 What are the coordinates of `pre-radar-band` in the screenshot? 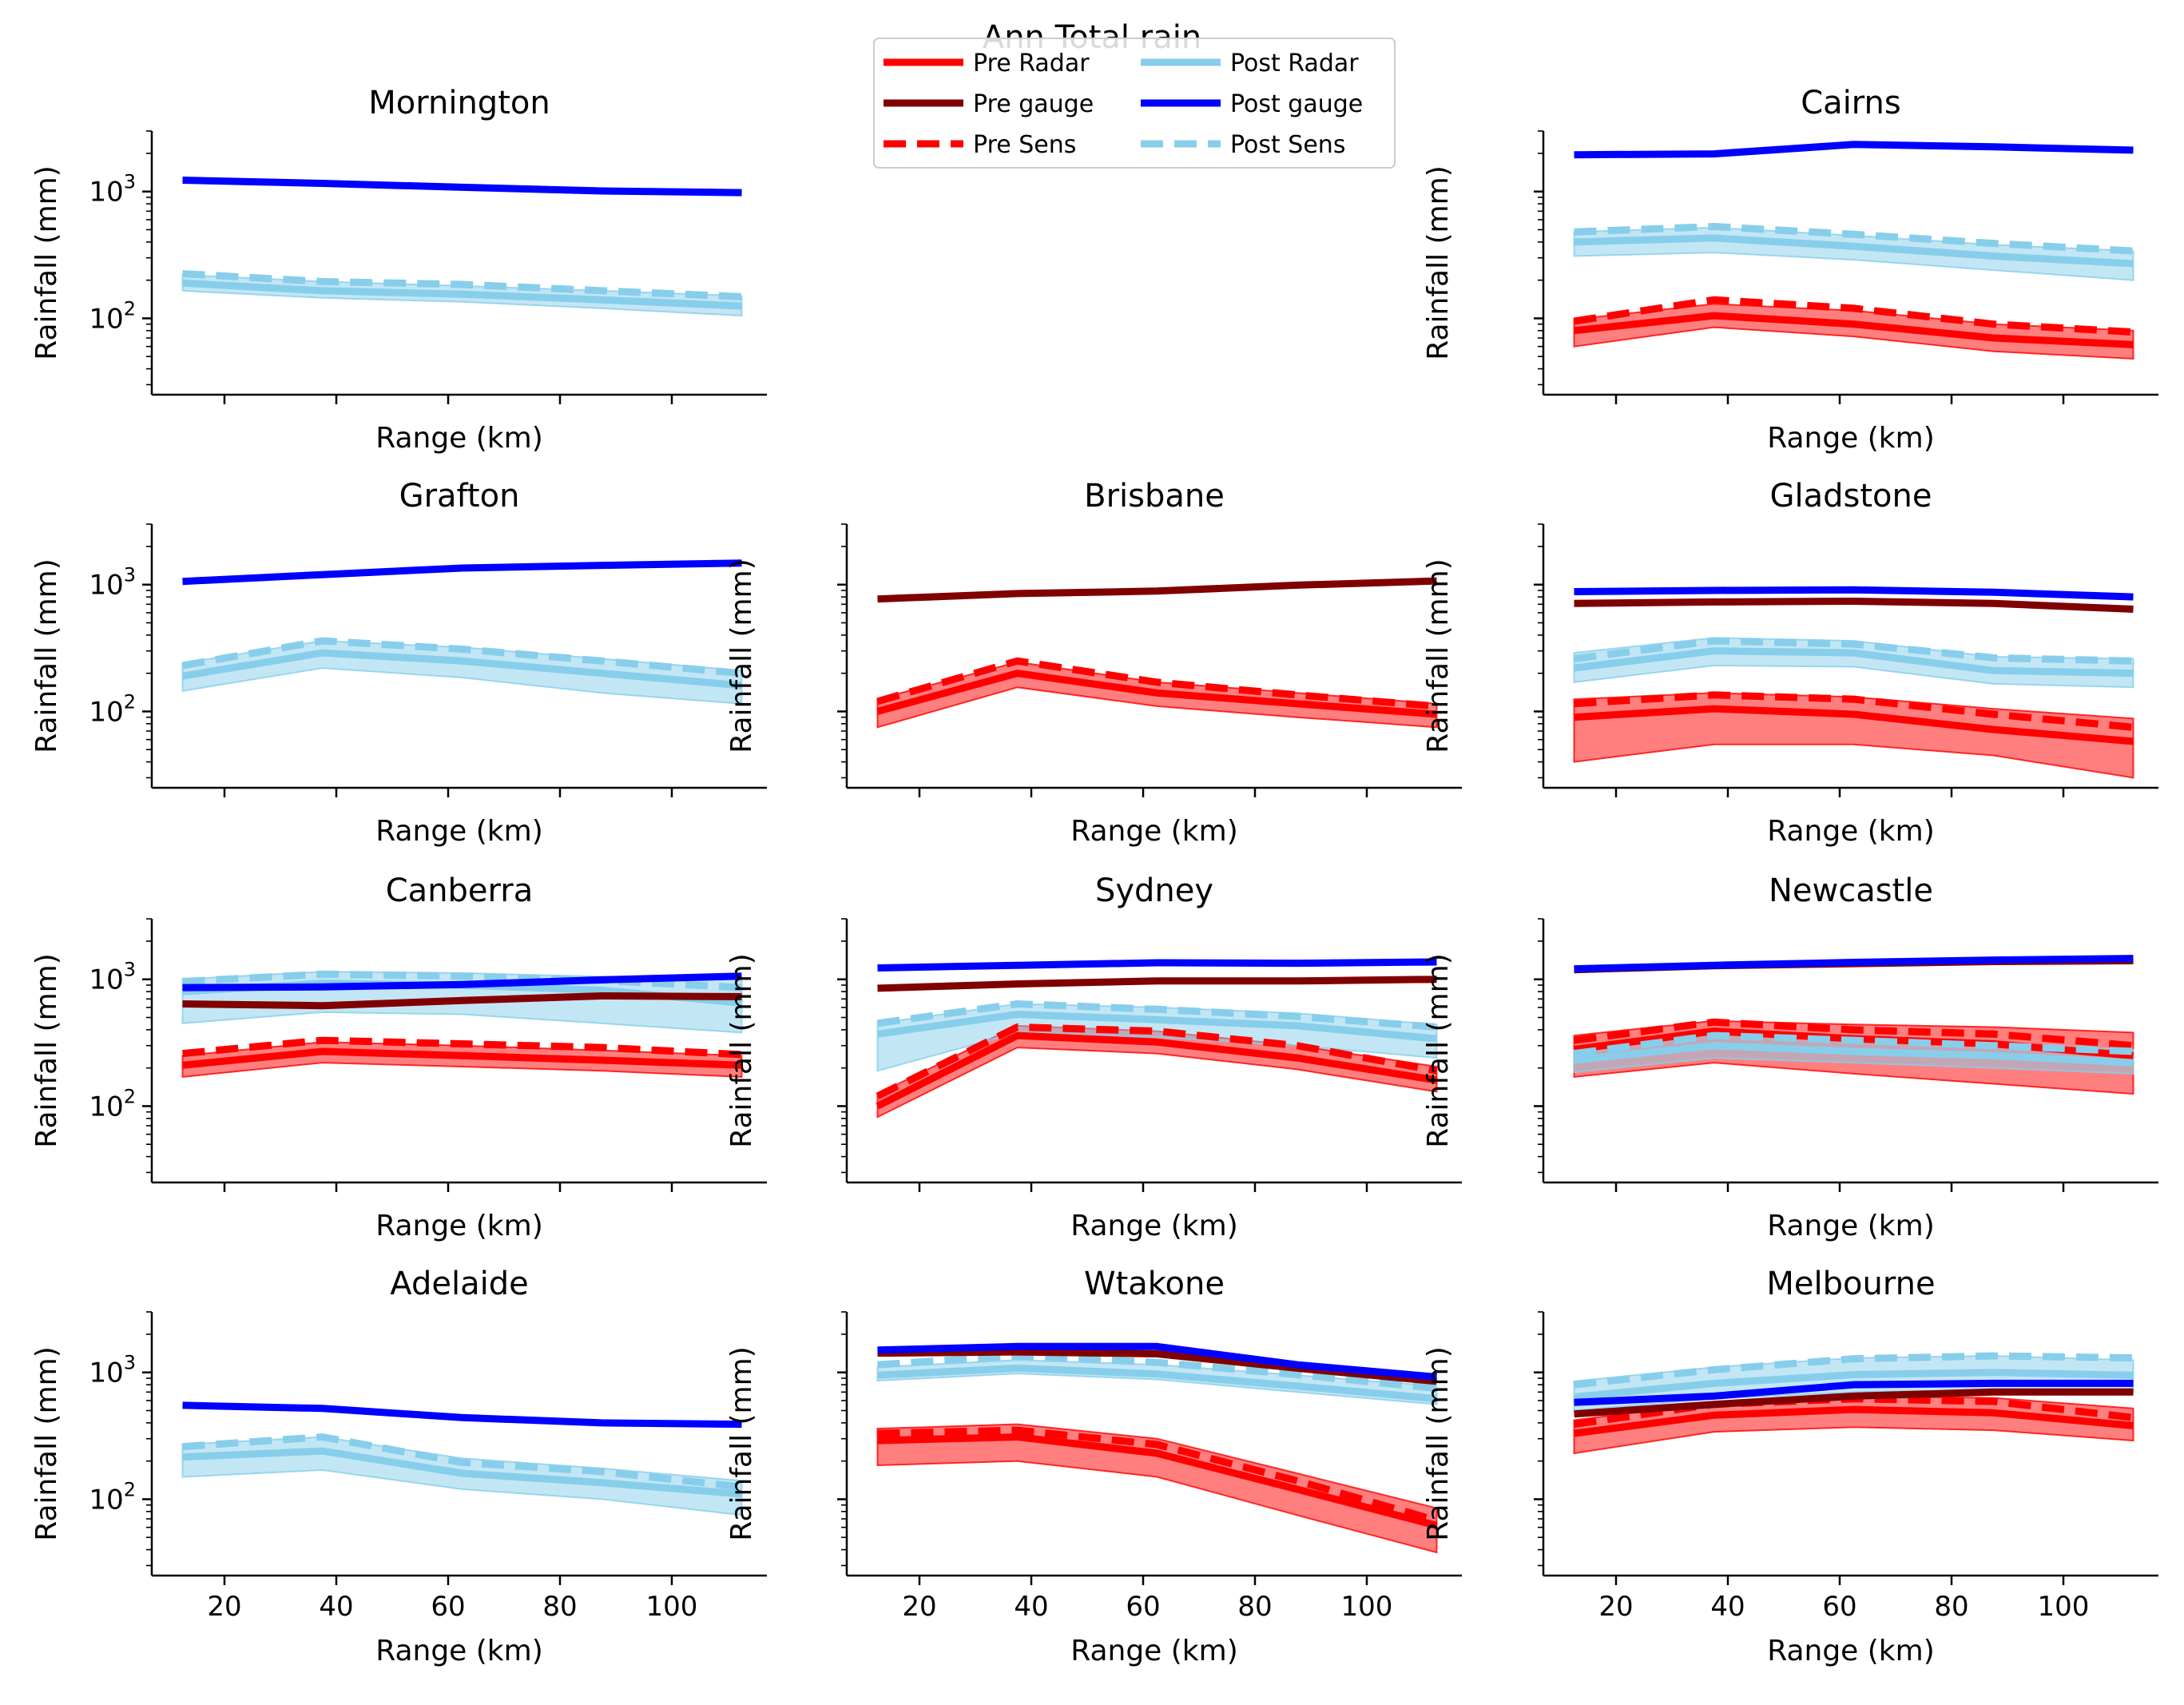 It's located at (1854, 332).